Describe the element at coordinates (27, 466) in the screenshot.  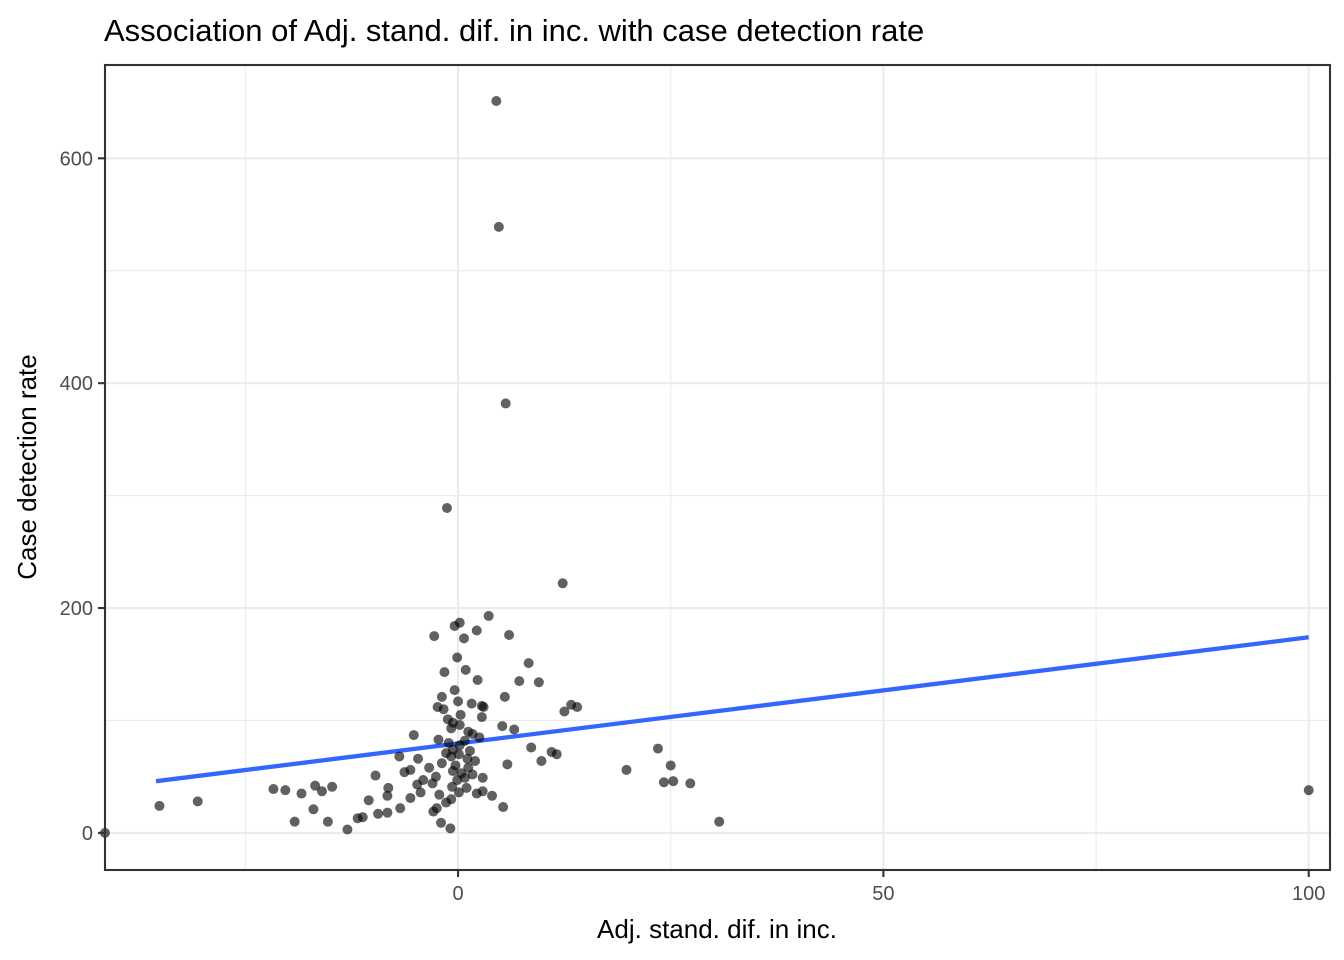
I see `y-axis-title: Case detection rate` at that location.